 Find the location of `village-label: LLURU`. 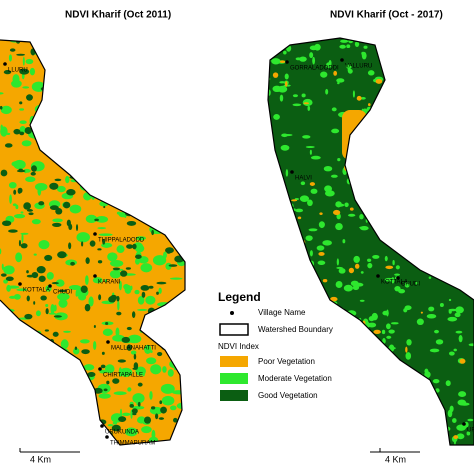

village-label: LLURU is located at coordinates (18, 71).